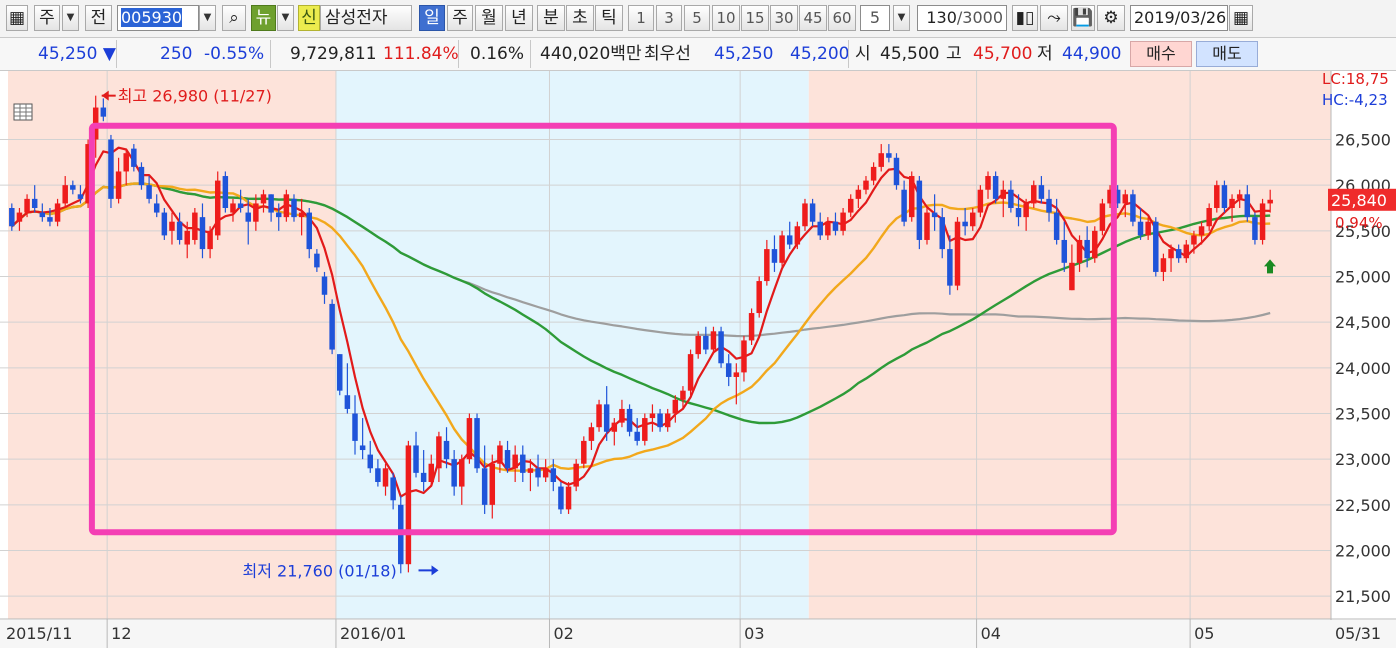 This screenshot has height=648, width=1396. What do you see at coordinates (497, 54) in the screenshot?
I see `turnover-rate: 0.16%` at bounding box center [497, 54].